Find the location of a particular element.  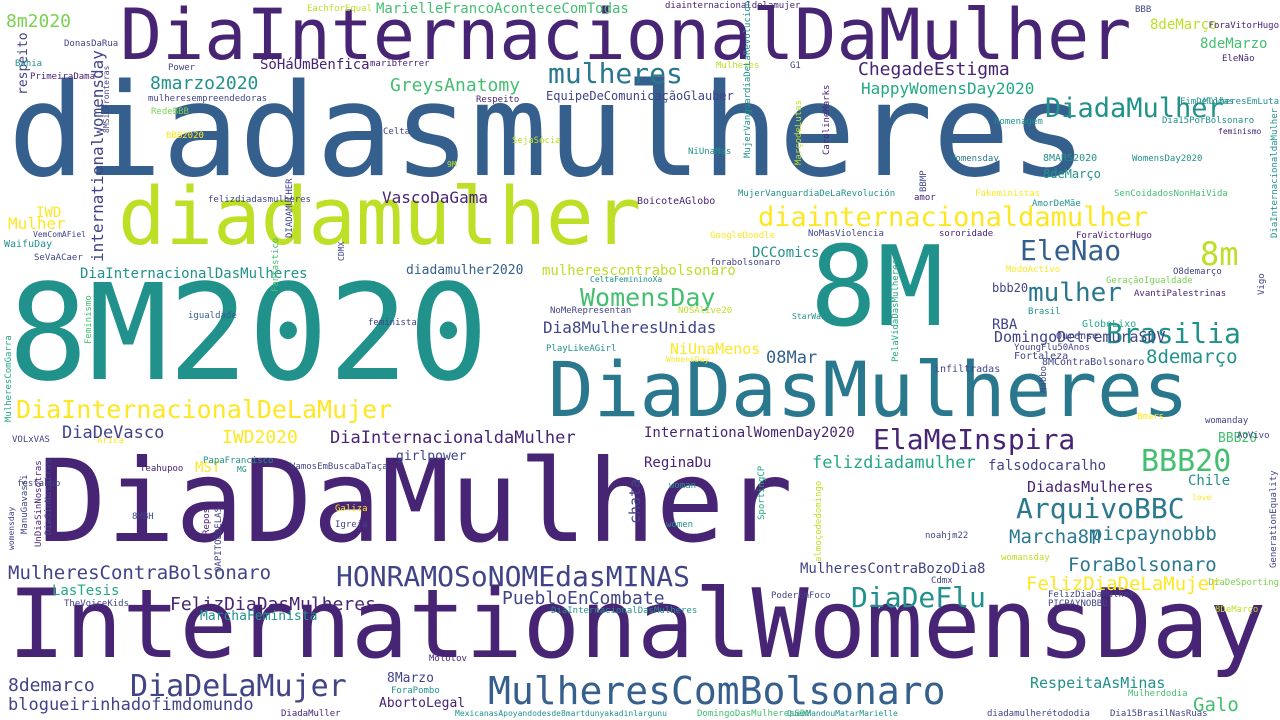

word-fantastico: Fantastico is located at coordinates (276, 264).